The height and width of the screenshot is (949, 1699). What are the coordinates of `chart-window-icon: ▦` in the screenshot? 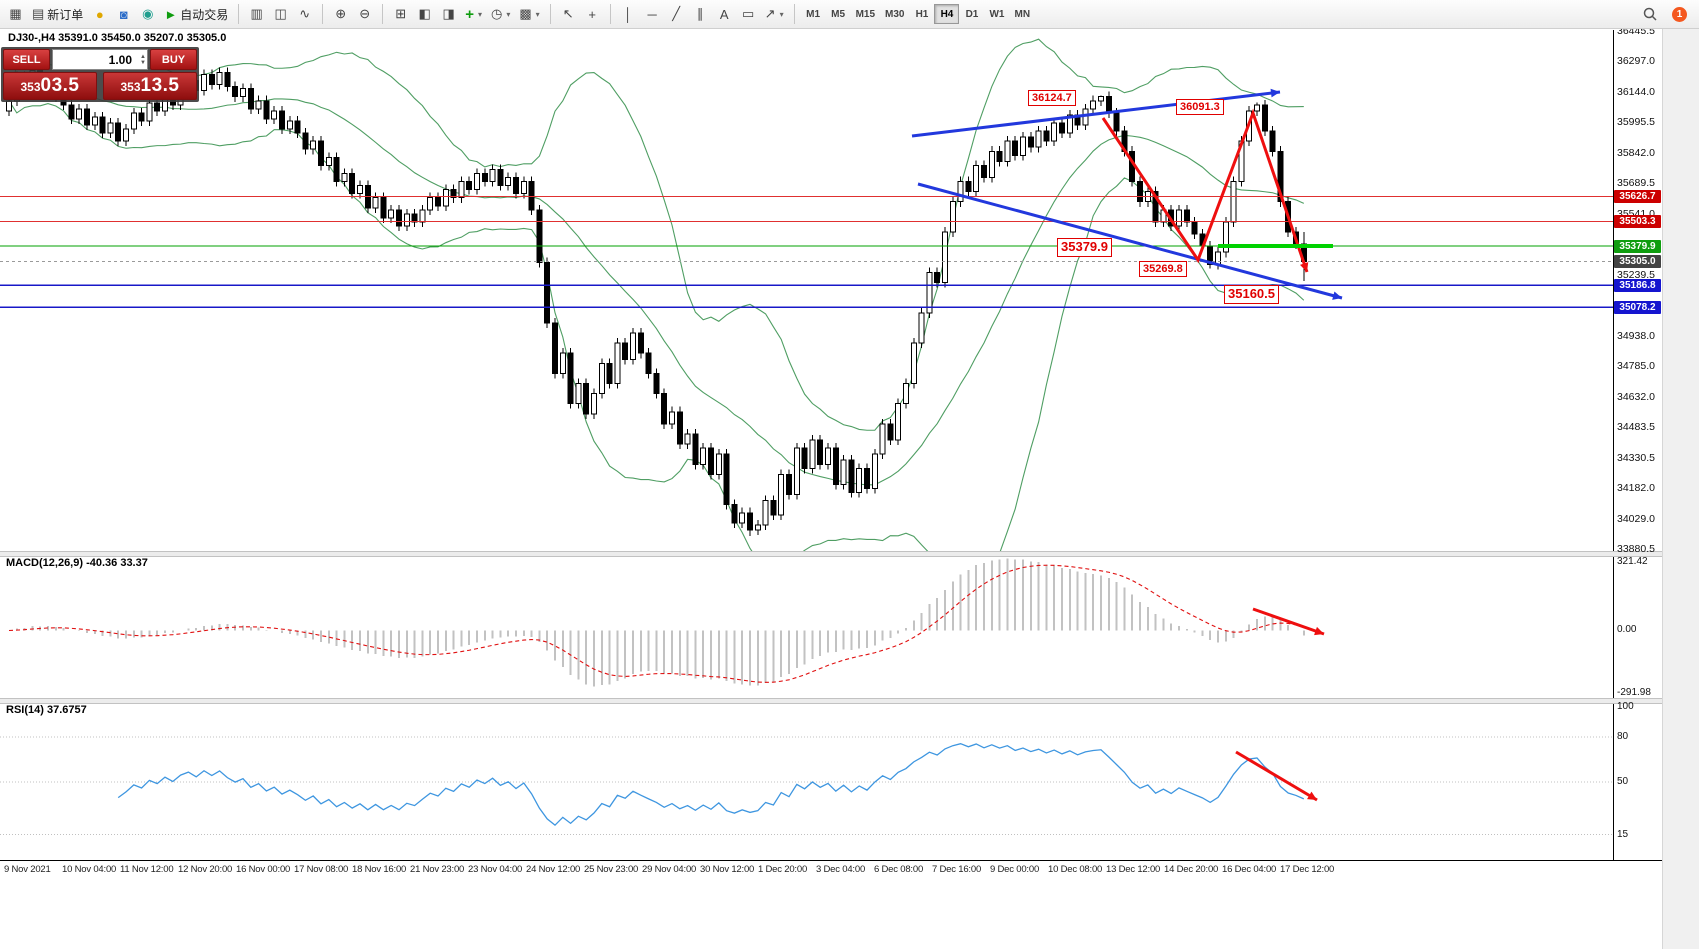 It's located at (15, 14).